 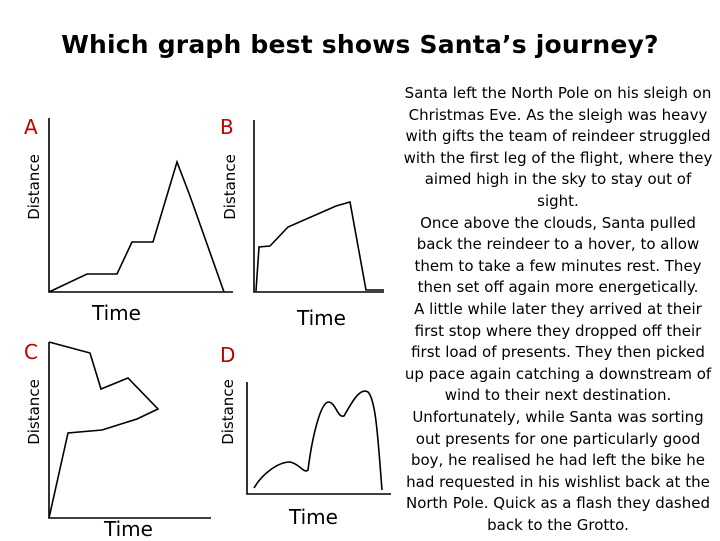 I want to click on graph-b-axes, so click(x=319, y=206).